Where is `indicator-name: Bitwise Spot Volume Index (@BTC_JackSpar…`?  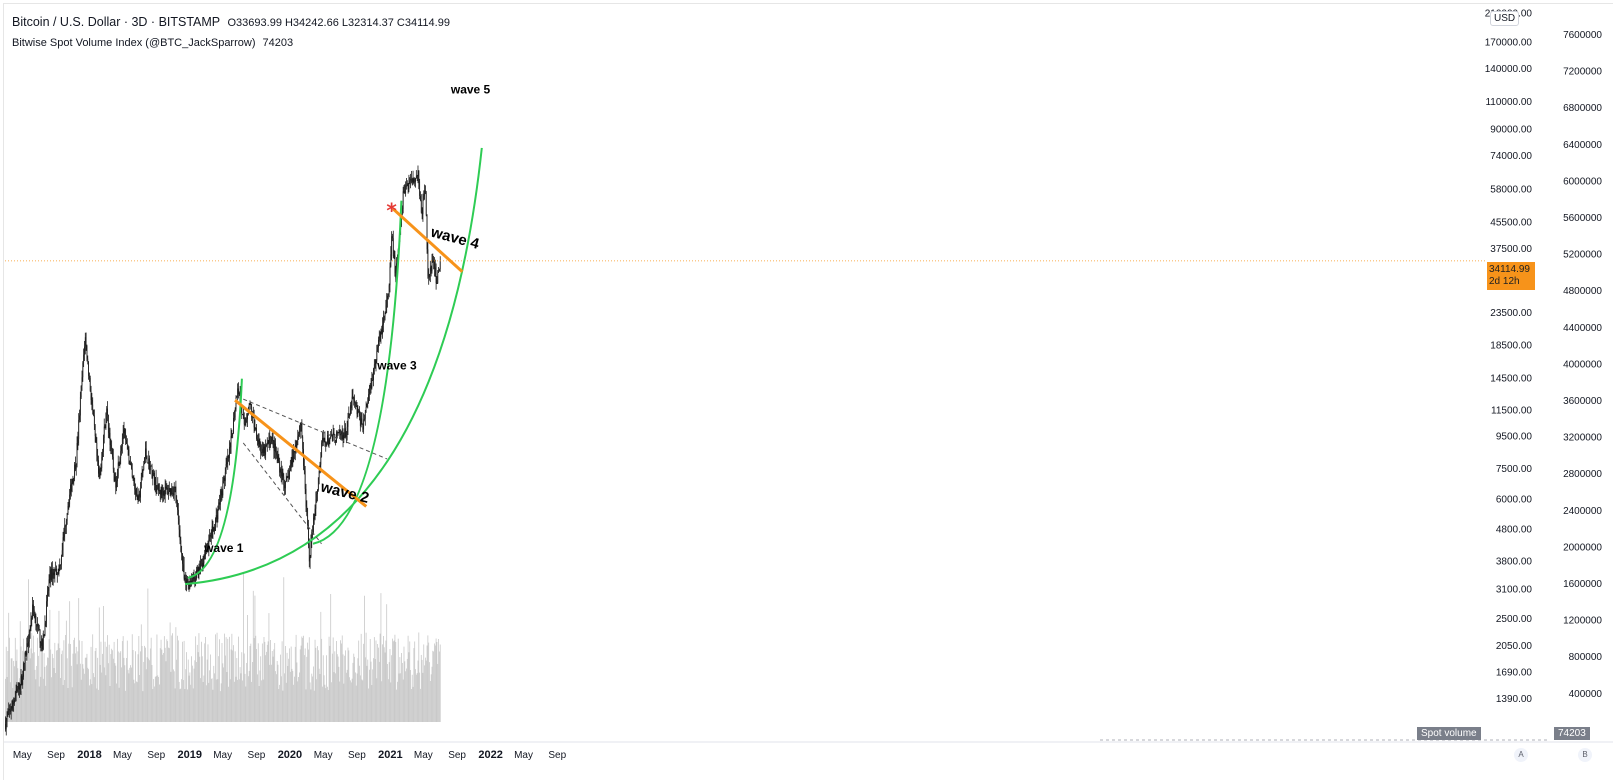
indicator-name: Bitwise Spot Volume Index (@BTC_JackSpar… is located at coordinates (134, 43).